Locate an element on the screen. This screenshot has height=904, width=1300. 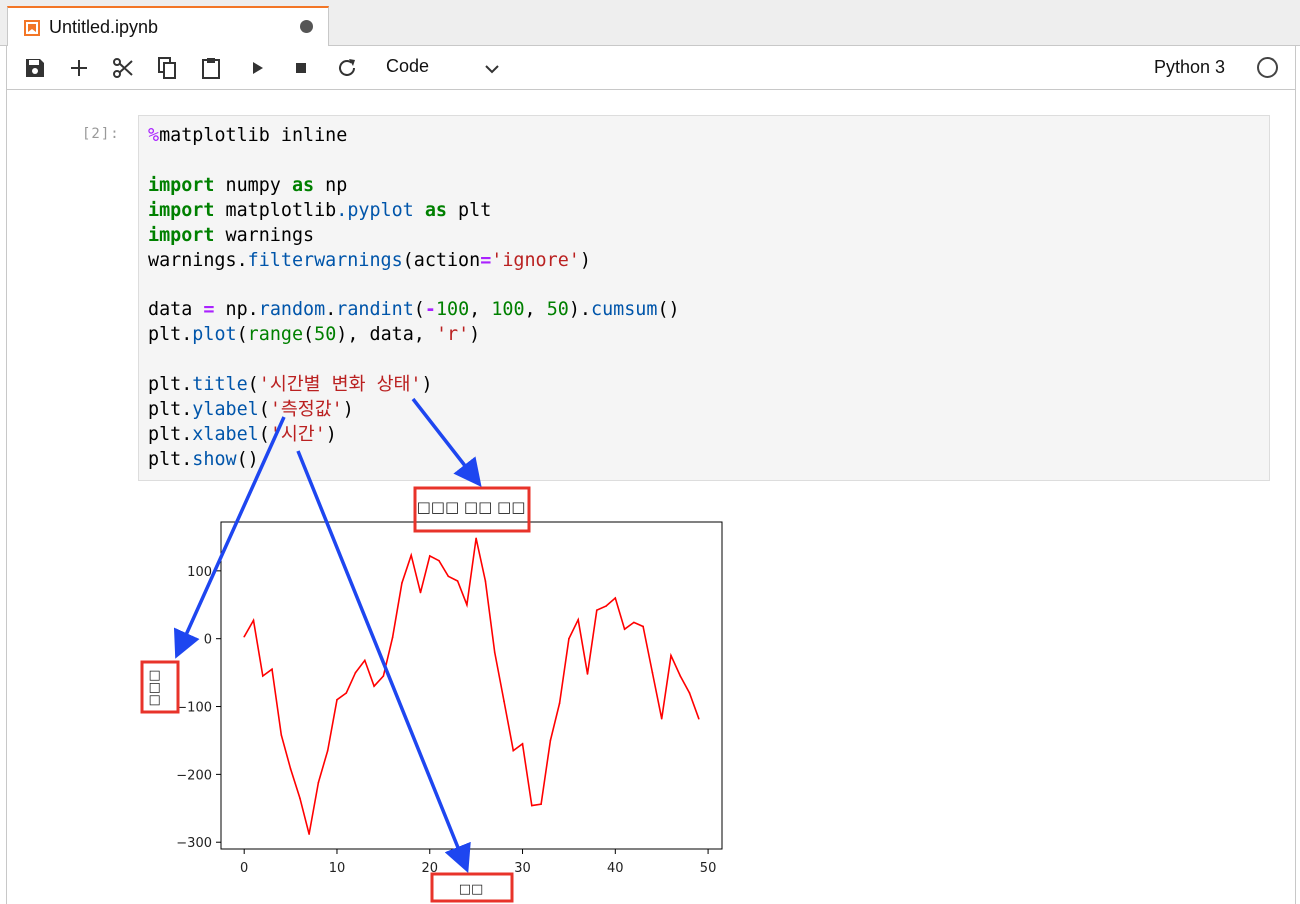
restart-button is located at coordinates (347, 68).